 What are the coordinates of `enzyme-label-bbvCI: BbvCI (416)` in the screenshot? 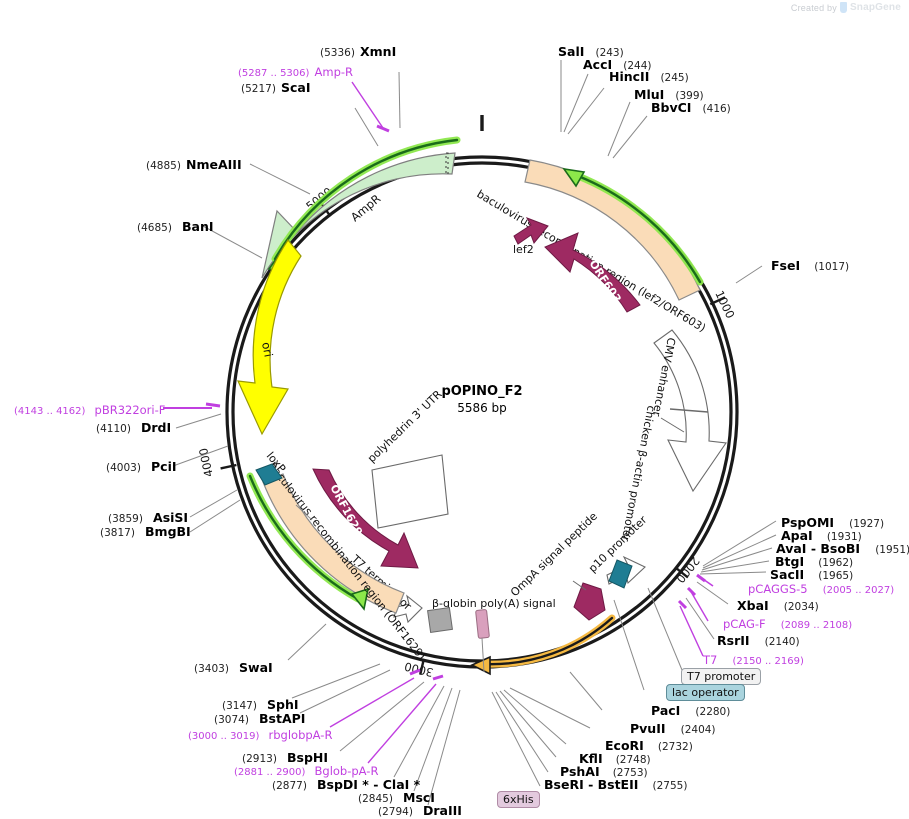 It's located at (691, 107).